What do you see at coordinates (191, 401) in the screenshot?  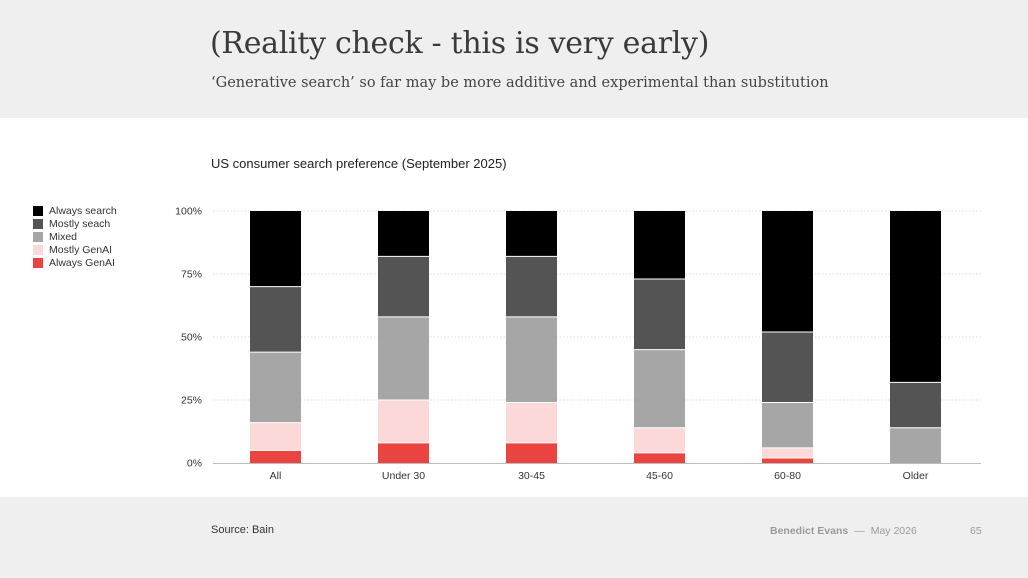 I see `y-tick-label: 25%` at bounding box center [191, 401].